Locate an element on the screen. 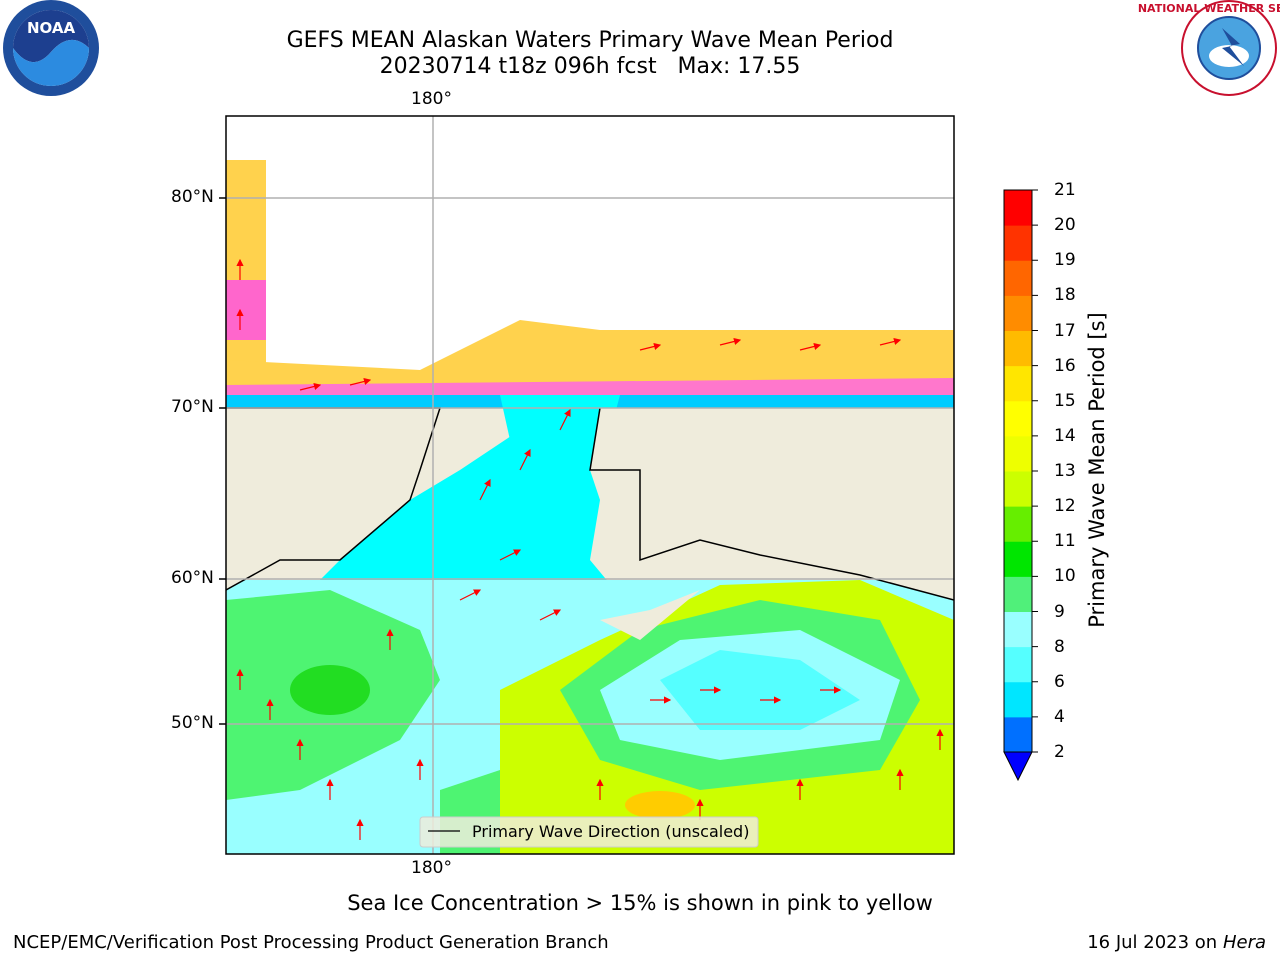 This screenshot has height=960, width=1280. chart-subtitle: 20230714 t18z 096h fcst Max: 17.55 is located at coordinates (590, 66).